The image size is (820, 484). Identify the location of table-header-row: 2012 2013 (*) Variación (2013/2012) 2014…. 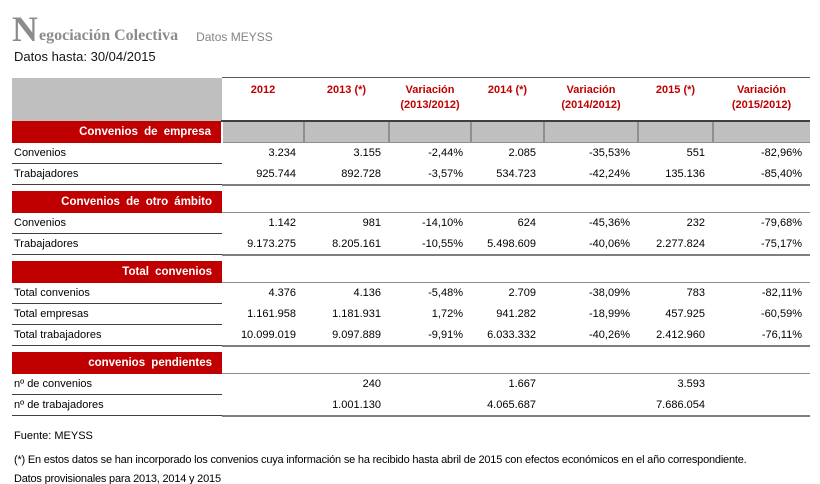
(411, 99).